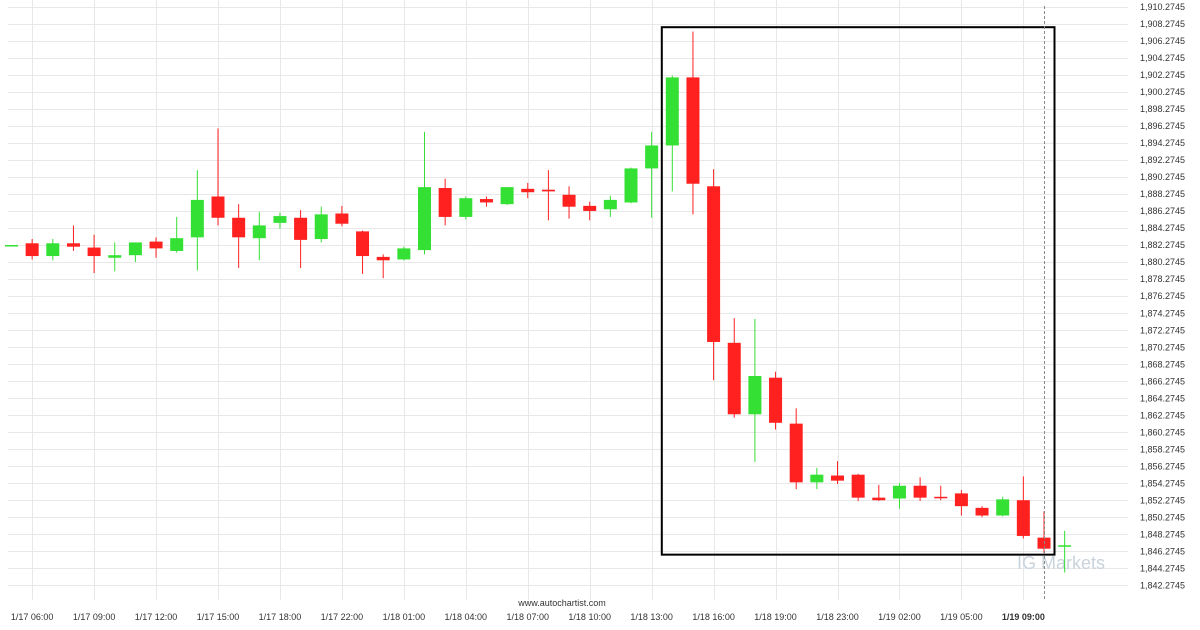 The width and height of the screenshot is (1200, 630). I want to click on x-tick-label: 1/17 06:00, so click(32, 617).